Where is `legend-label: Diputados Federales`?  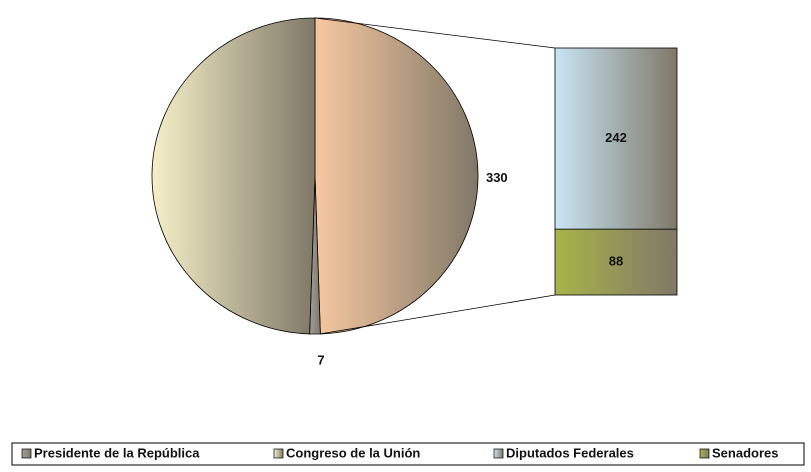
legend-label: Diputados Federales is located at coordinates (570, 452).